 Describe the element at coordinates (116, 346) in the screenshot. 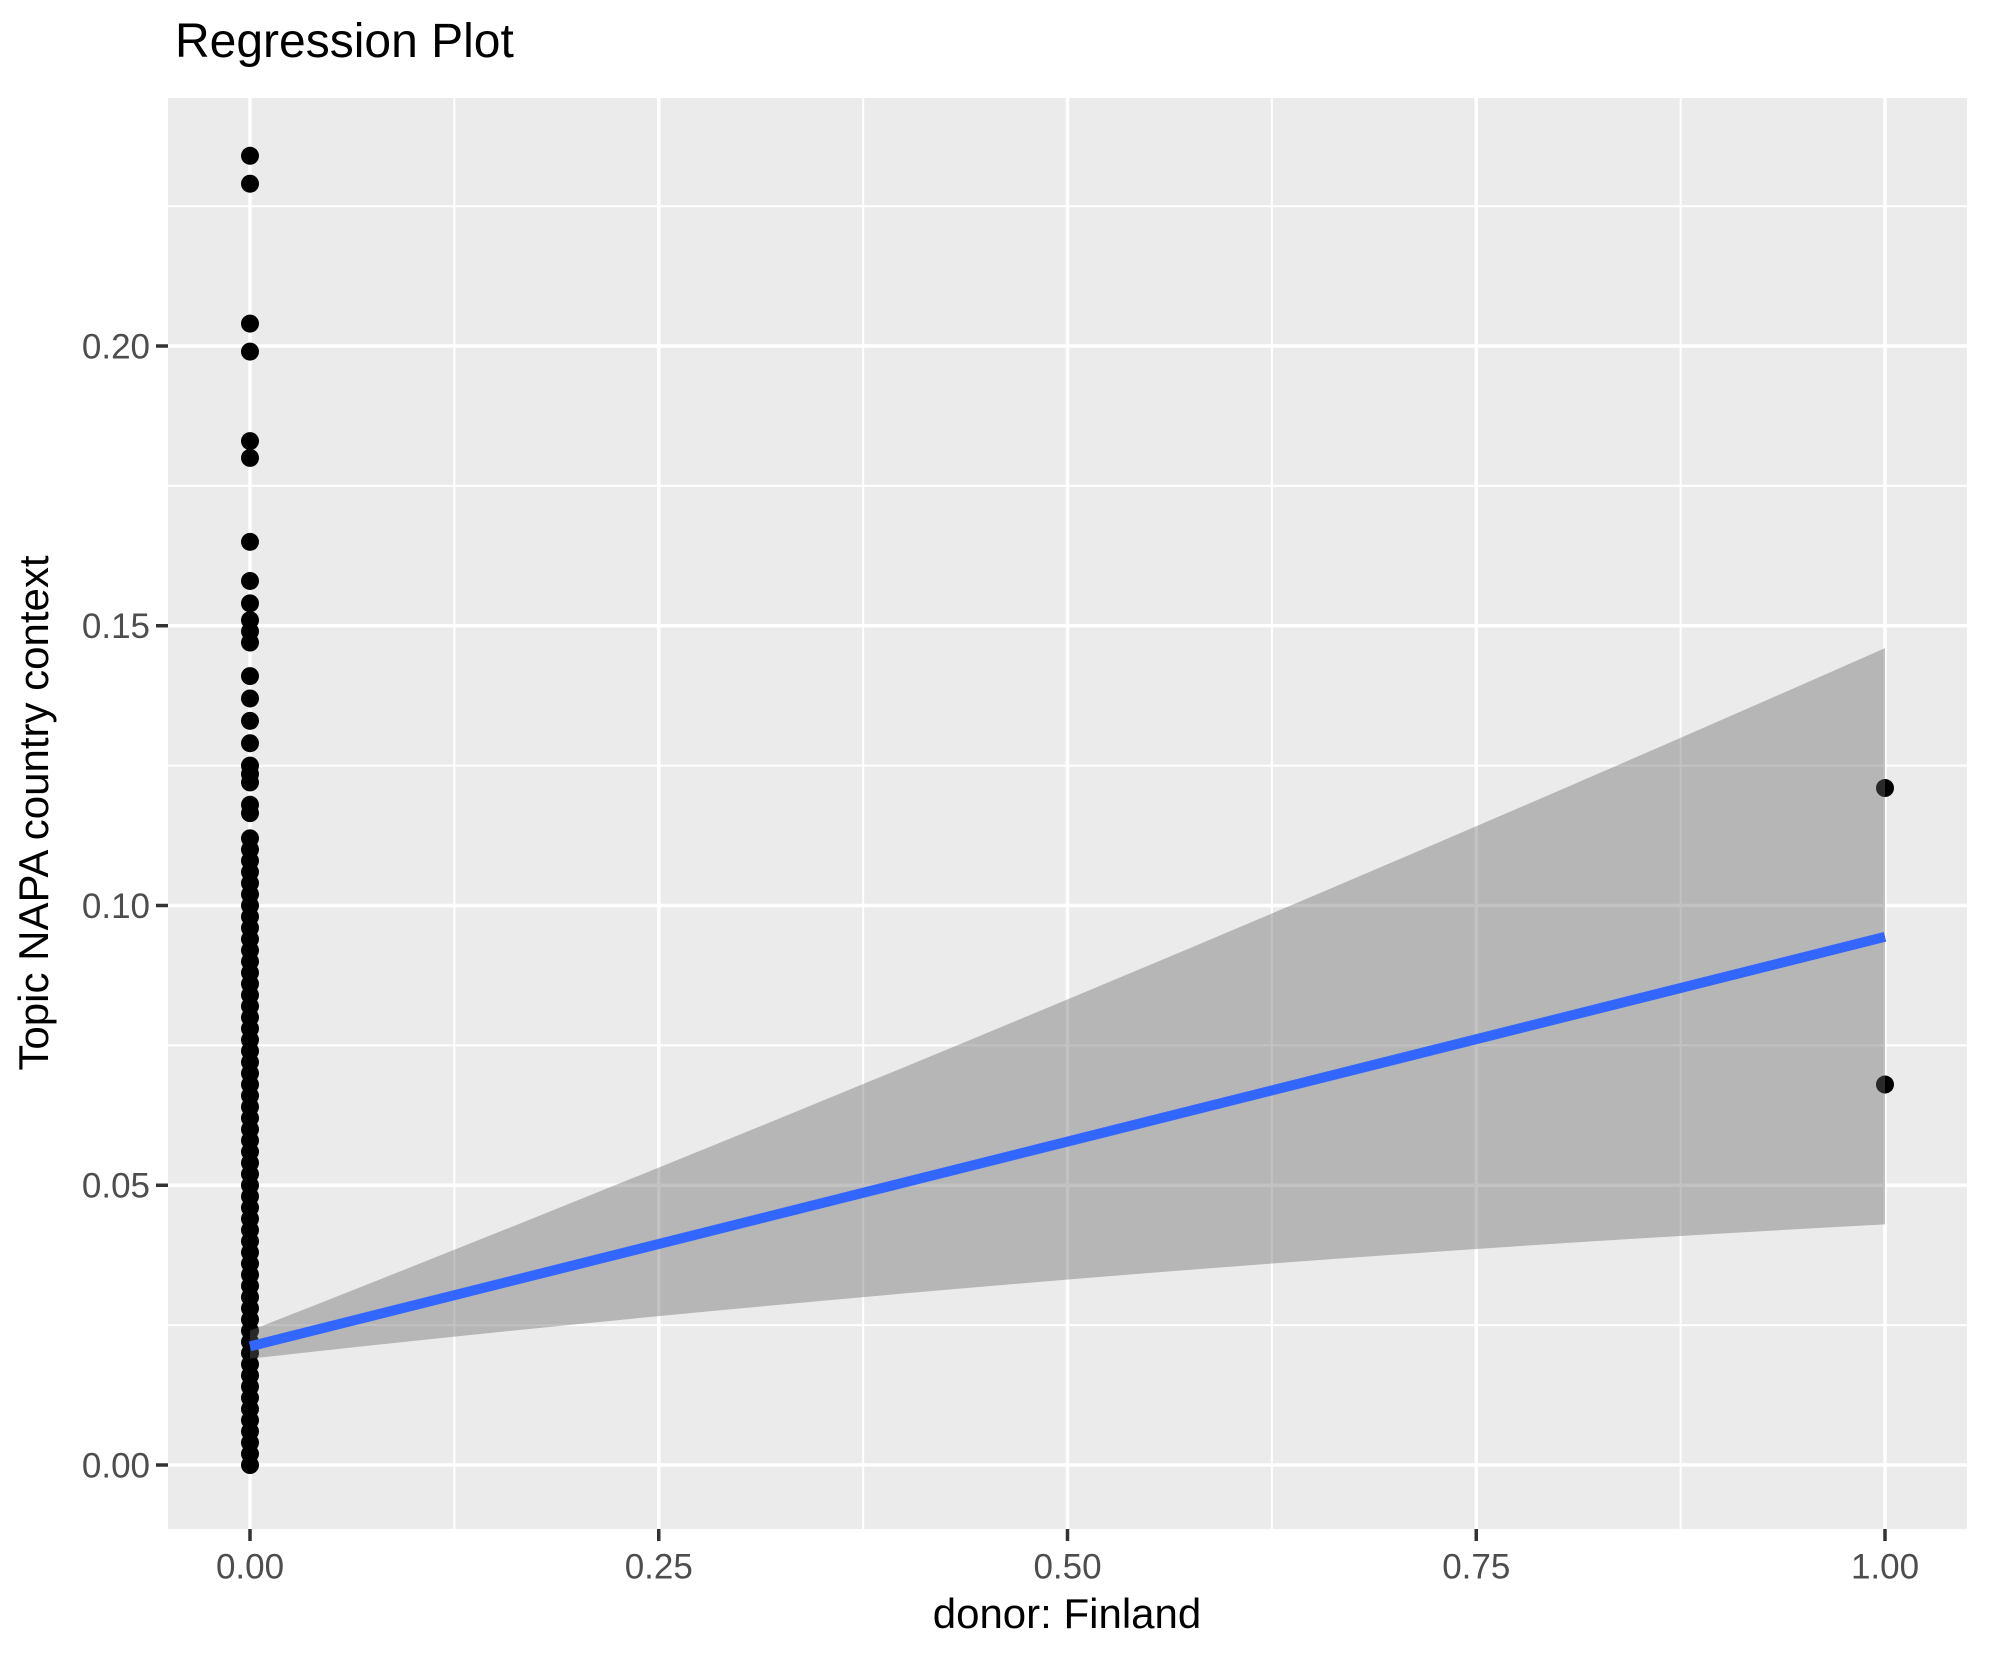

I see `y-tick-label: 0.20` at that location.